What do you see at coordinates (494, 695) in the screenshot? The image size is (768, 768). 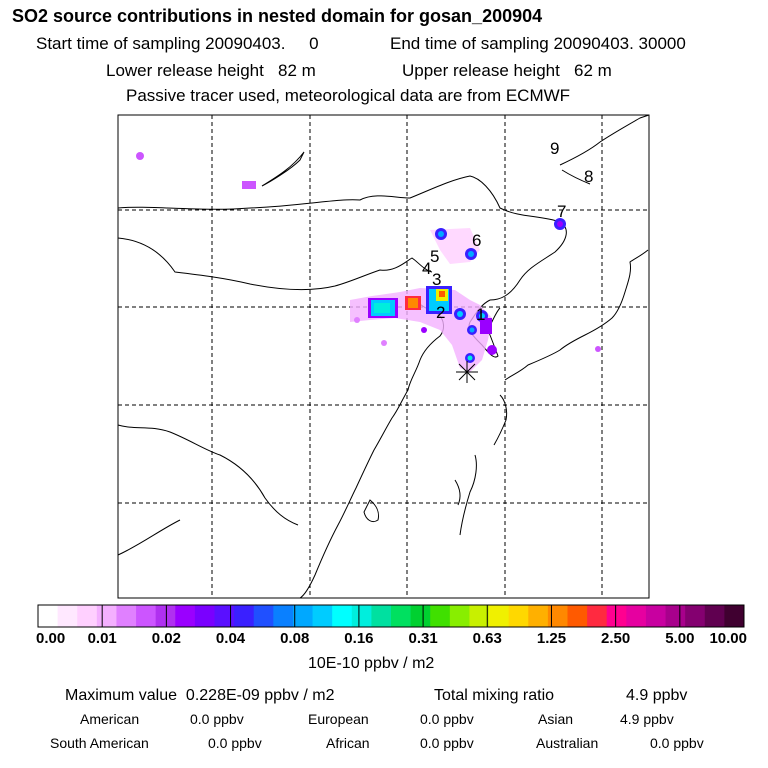 I see `total-mixing-label: Total mixing ratio` at bounding box center [494, 695].